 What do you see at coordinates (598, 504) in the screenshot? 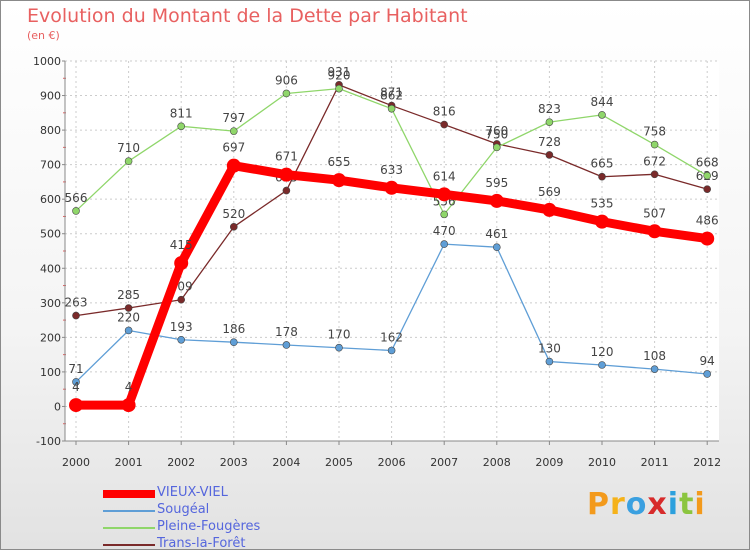
I see `brand-letter: P` at bounding box center [598, 504].